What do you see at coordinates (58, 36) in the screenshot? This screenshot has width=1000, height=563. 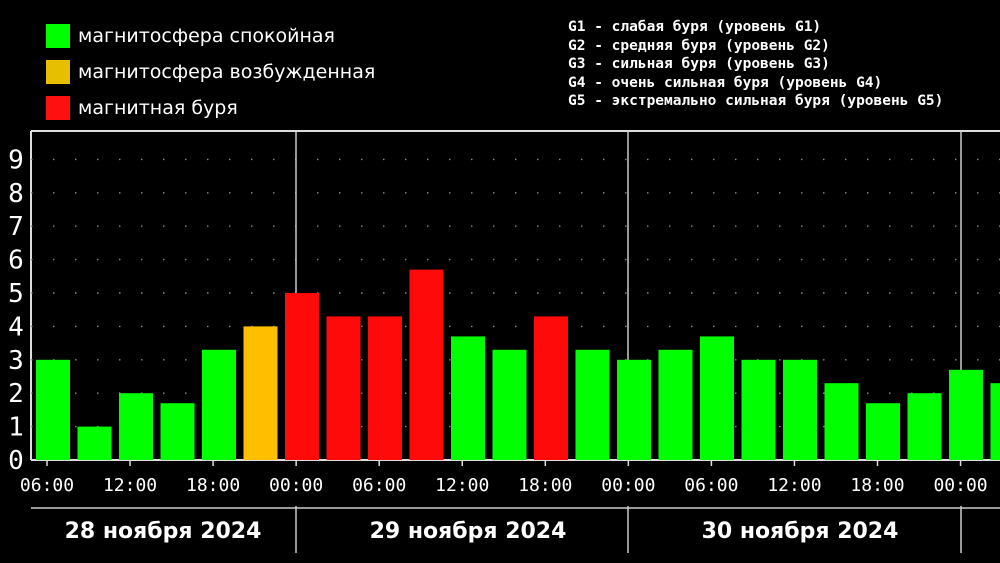 I see `legend-swatch-quiet` at bounding box center [58, 36].